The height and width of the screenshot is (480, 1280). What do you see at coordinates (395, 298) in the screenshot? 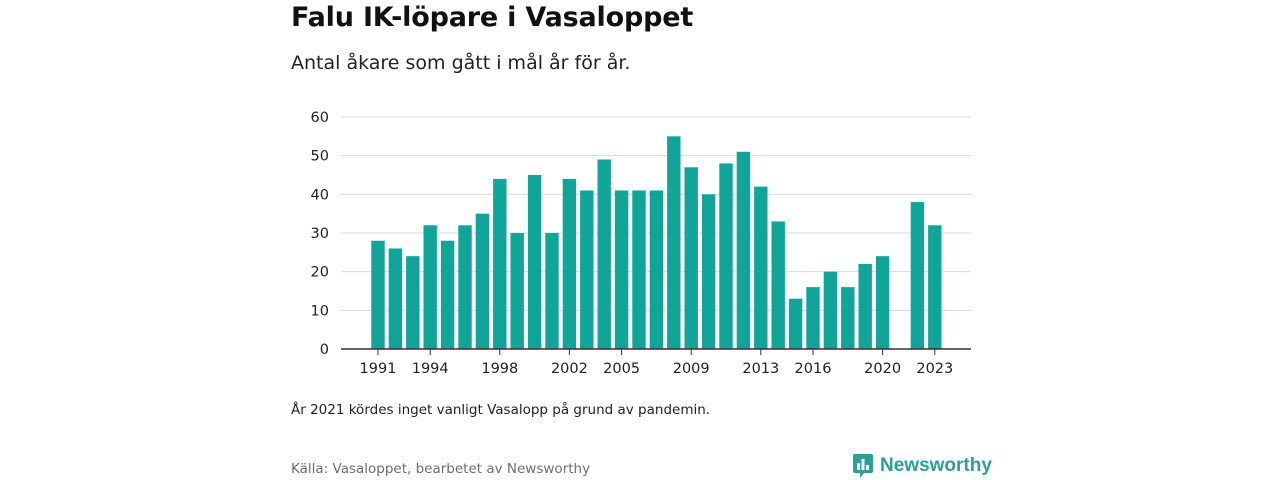
I see `bar-1992` at bounding box center [395, 298].